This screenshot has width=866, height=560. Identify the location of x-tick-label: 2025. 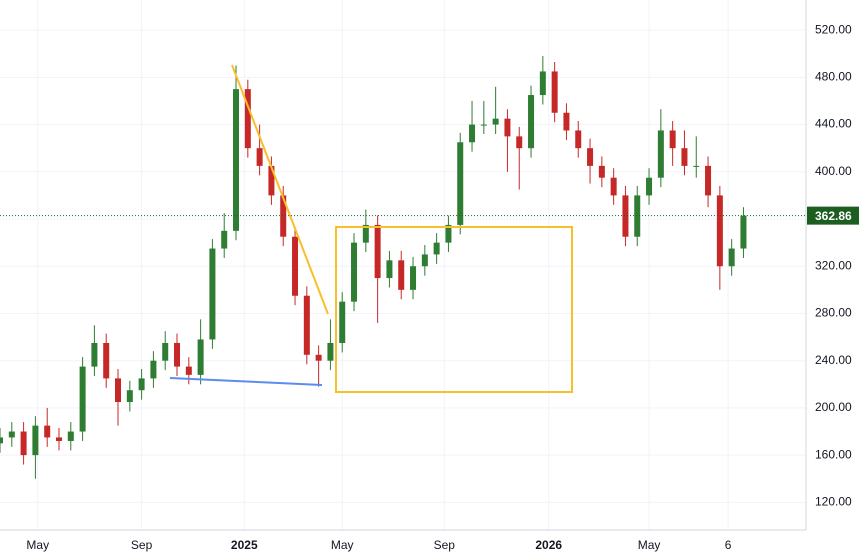
(244, 545).